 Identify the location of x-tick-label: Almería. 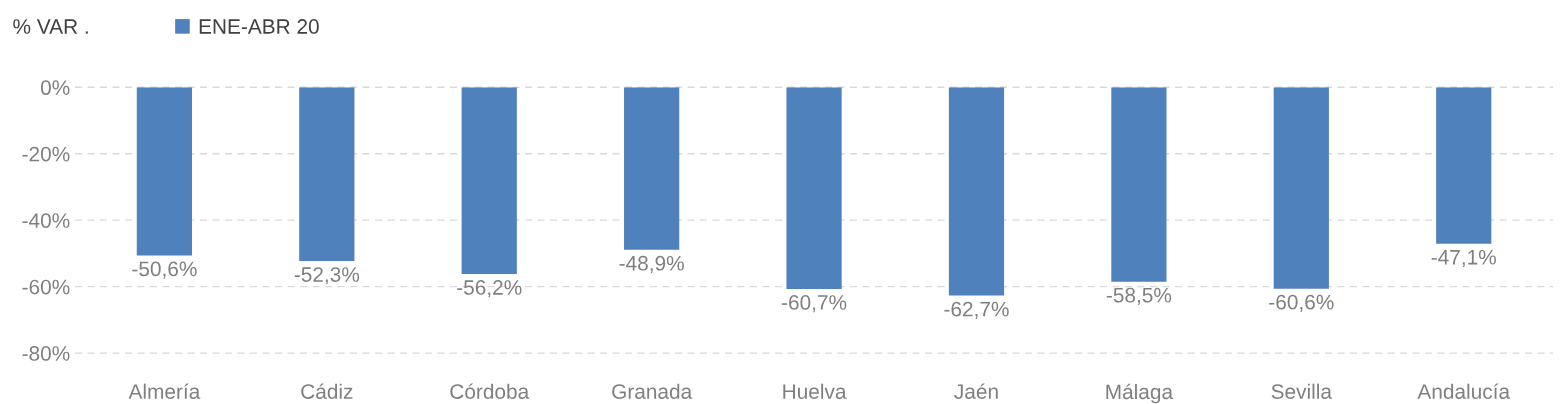
(164, 391).